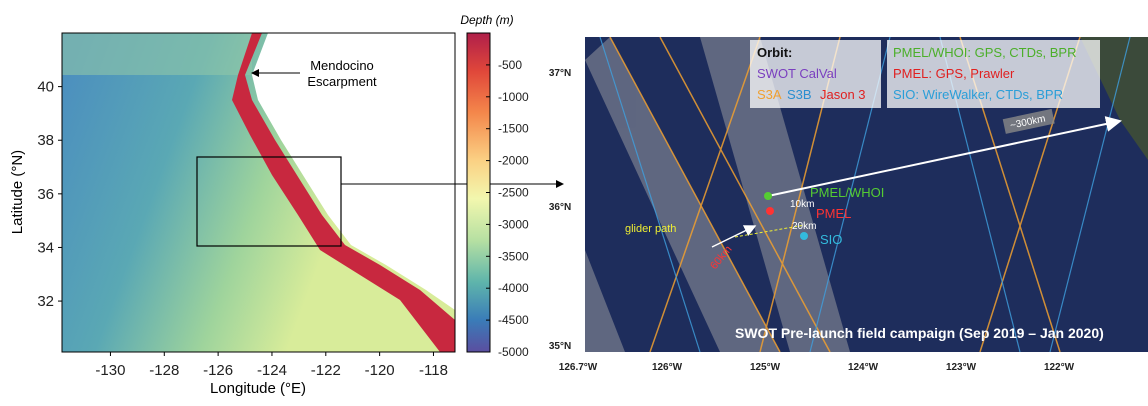 The width and height of the screenshot is (1148, 406). What do you see at coordinates (847, 192) in the screenshot?
I see `label: PMEL/WHOI` at bounding box center [847, 192].